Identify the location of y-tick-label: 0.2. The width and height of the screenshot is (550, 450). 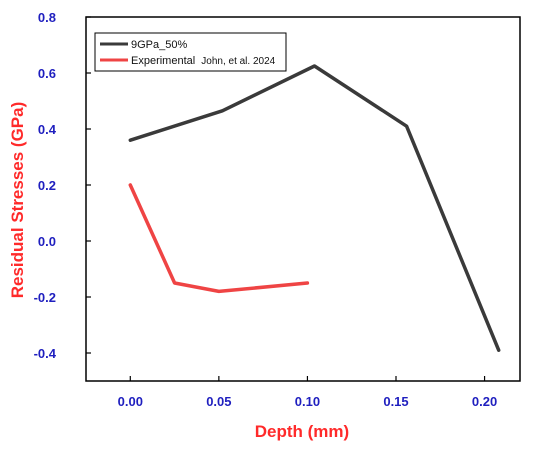
(47, 185).